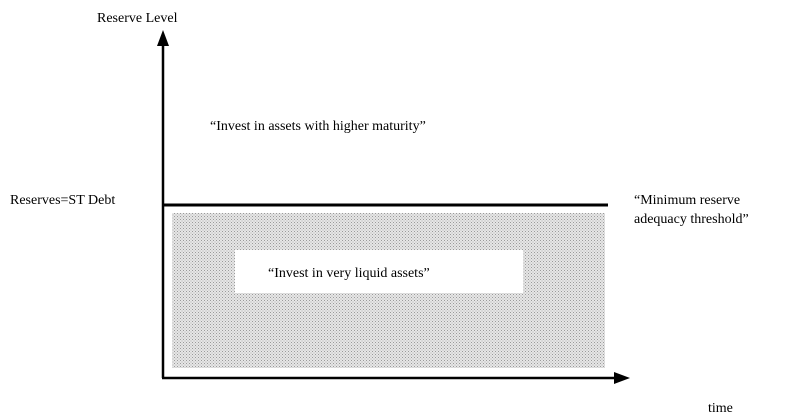 Image resolution: width=794 pixels, height=418 pixels. What do you see at coordinates (349, 273) in the screenshot?
I see `lower-region-label: “Invest in very liquid assets”` at bounding box center [349, 273].